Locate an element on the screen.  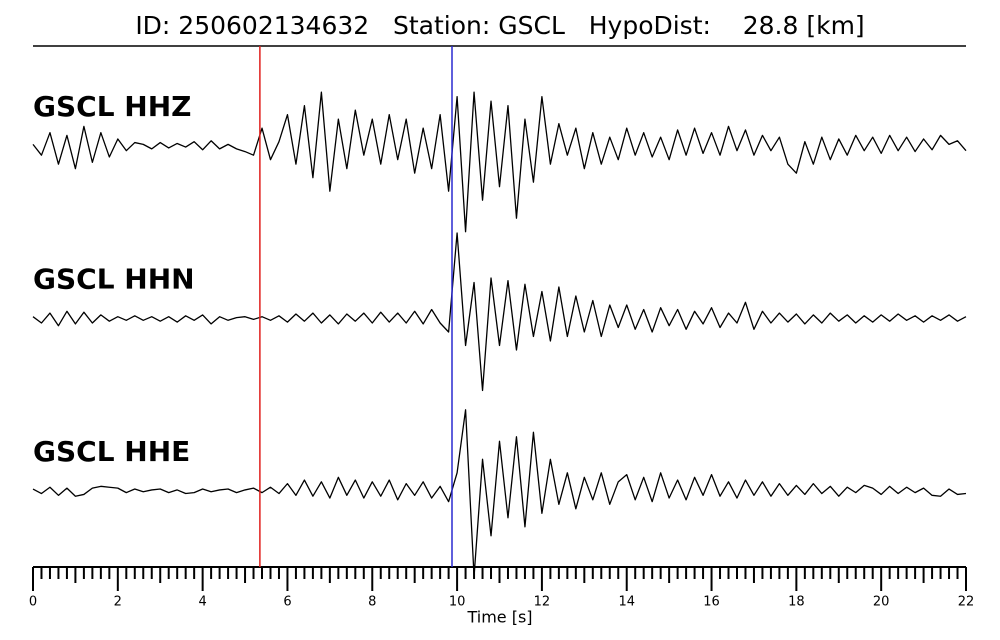
x-tick-label: 0 is located at coordinates (33, 602).